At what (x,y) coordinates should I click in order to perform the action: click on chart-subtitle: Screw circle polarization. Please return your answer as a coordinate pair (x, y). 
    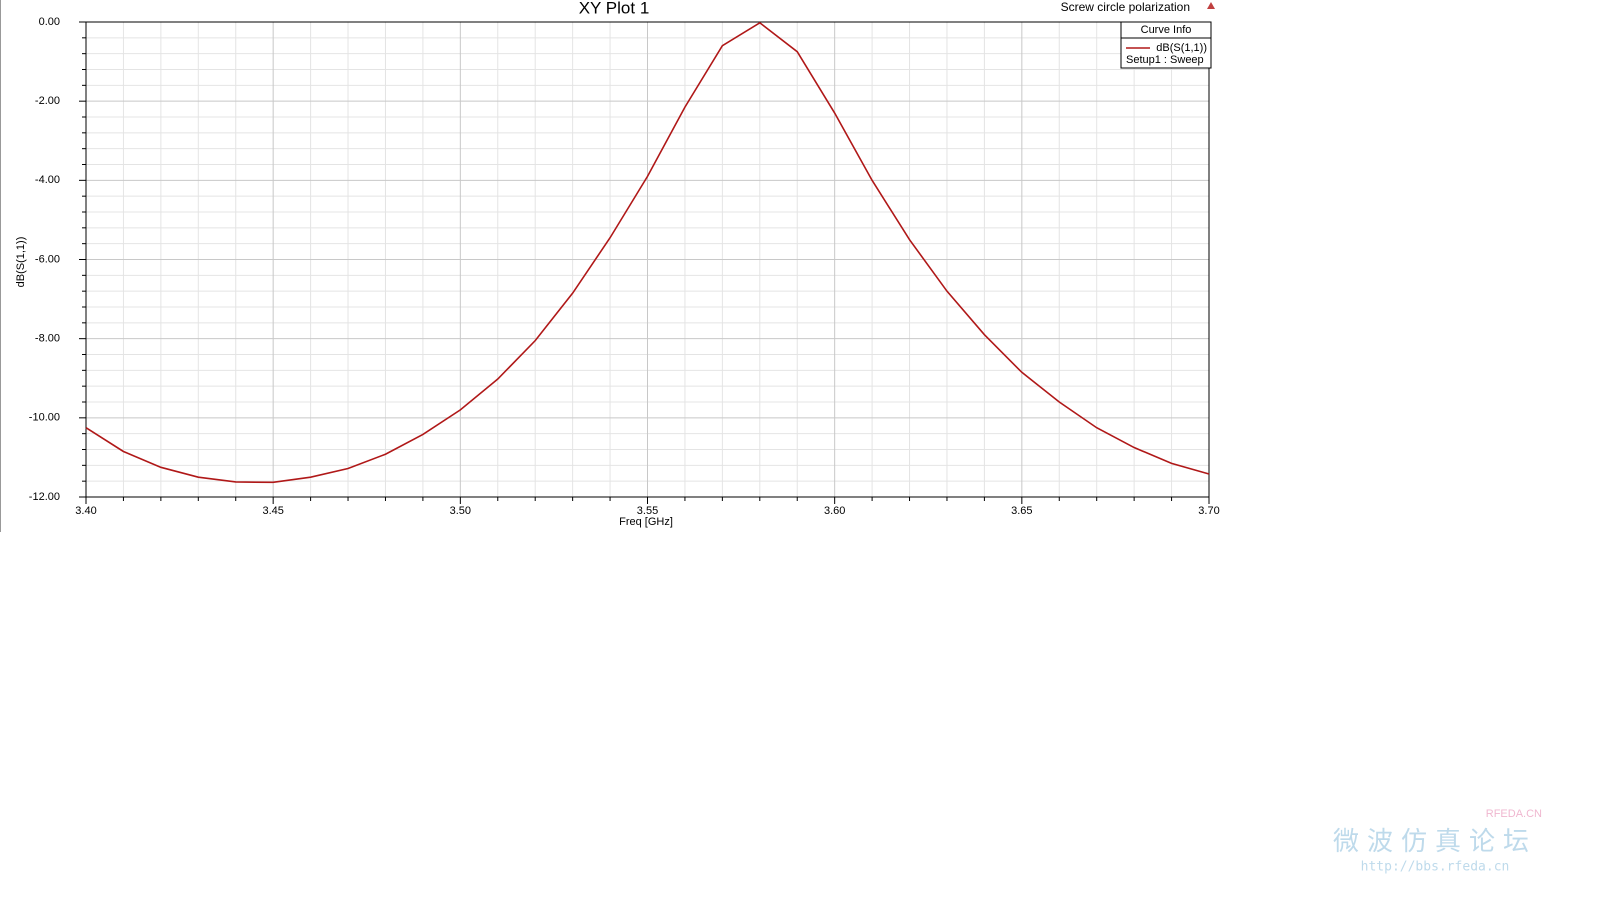
    Looking at the image, I should click on (1125, 7).